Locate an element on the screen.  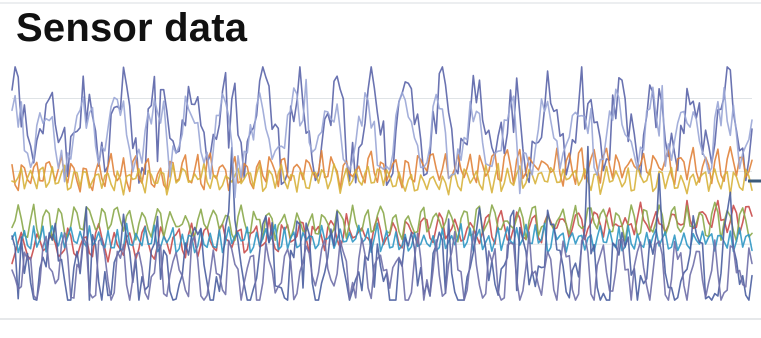
top-divider is located at coordinates (380, 3).